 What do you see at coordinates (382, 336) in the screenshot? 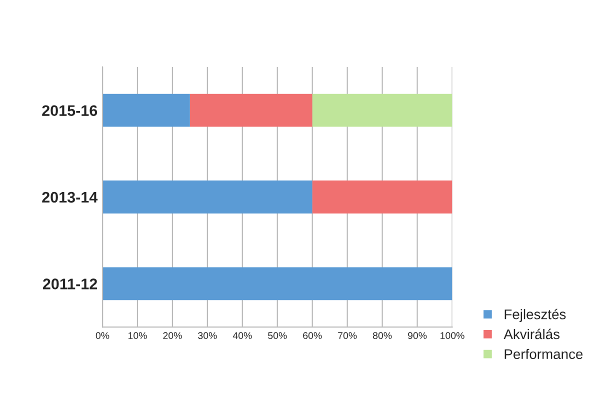
I see `x-tick-label: 80%` at bounding box center [382, 336].